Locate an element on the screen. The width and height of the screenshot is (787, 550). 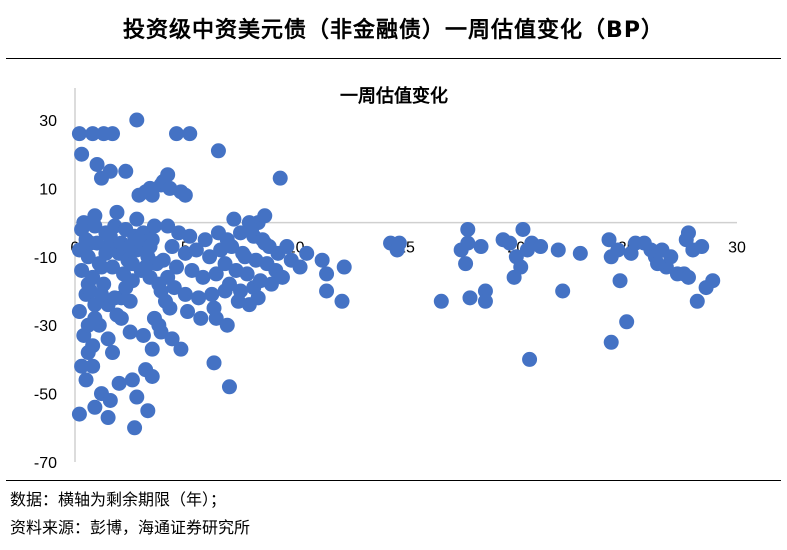
figure-title: 投资级中资美元债（非金融债）一周估值变化（BP） is located at coordinates (393, 30).